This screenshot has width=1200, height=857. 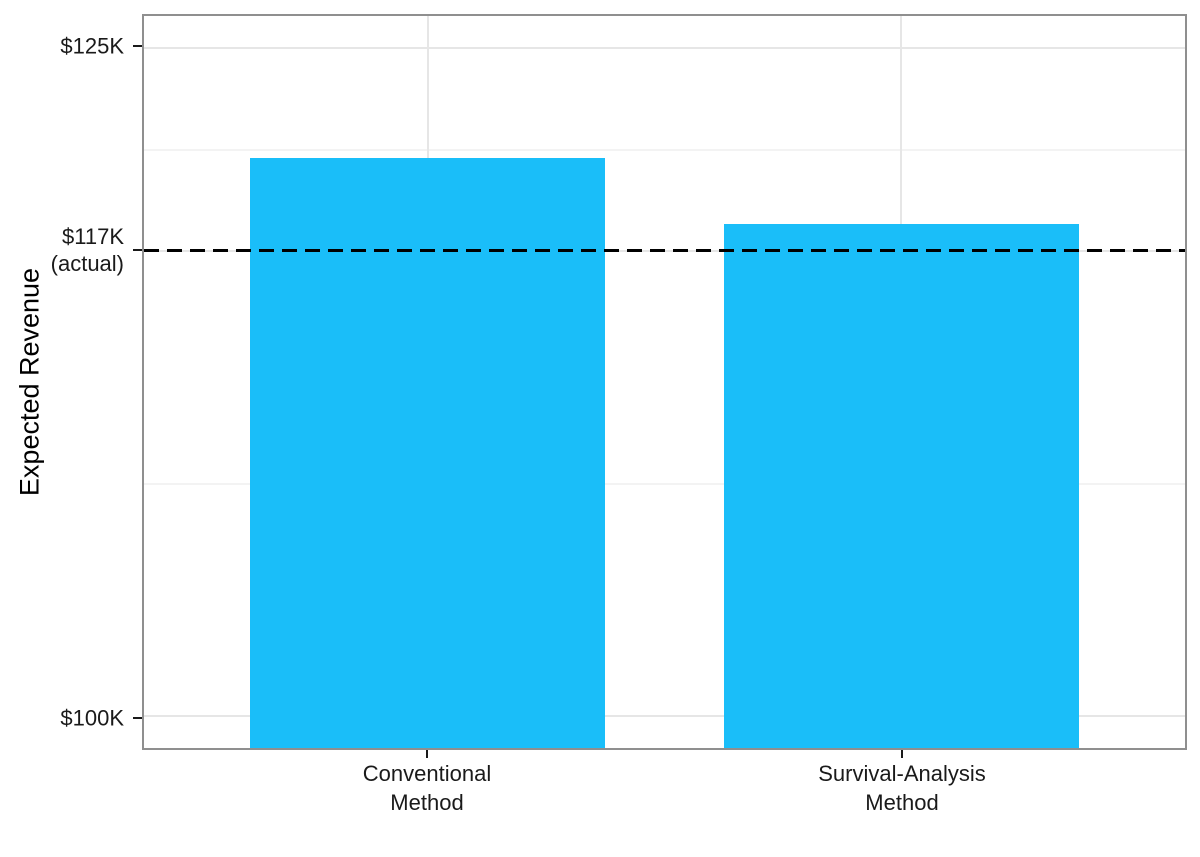 I want to click on x-tick-label-2: Survival-Analysis Method, so click(x=902, y=788).